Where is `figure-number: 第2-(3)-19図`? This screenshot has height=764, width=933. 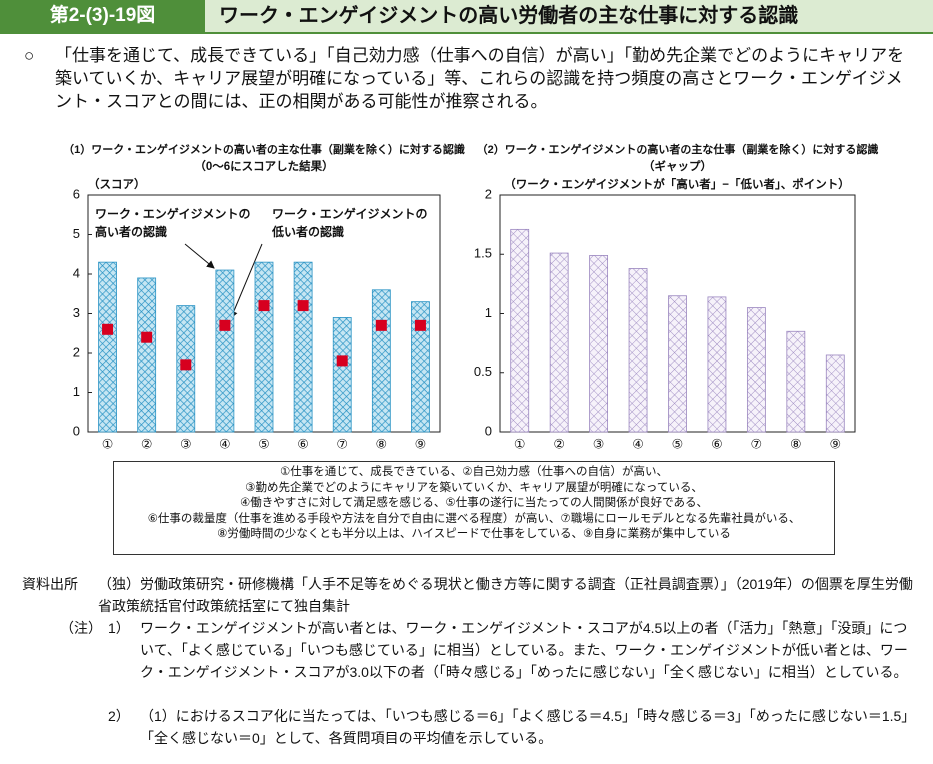
figure-number: 第2-(3)-19図 is located at coordinates (102, 16).